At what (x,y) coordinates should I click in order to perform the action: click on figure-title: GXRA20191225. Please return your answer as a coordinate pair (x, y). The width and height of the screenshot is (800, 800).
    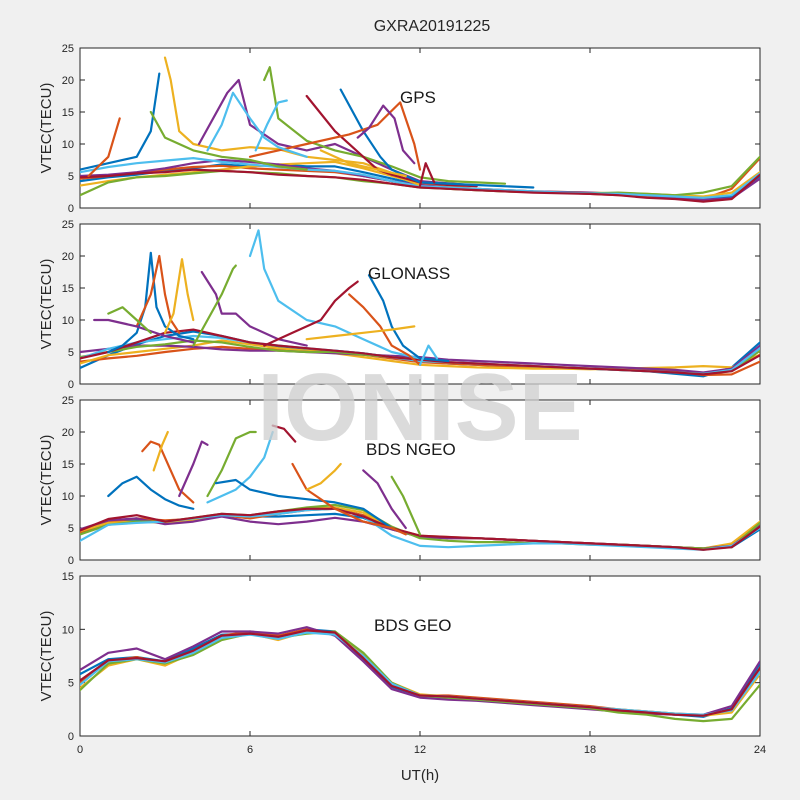
    Looking at the image, I should click on (432, 26).